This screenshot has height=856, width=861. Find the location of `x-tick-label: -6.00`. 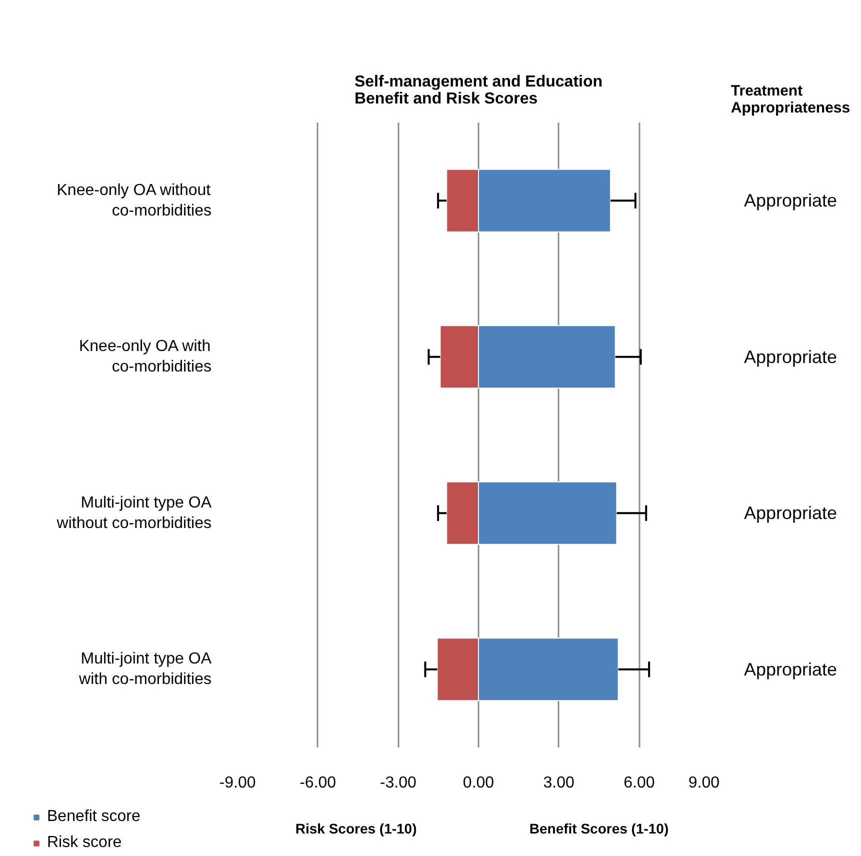

x-tick-label: -6.00 is located at coordinates (318, 783).